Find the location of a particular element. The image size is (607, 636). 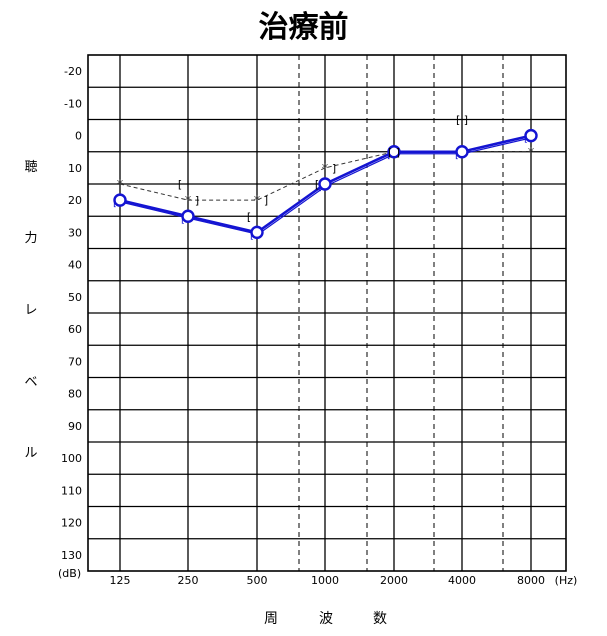

x-tick-label: 4000 is located at coordinates (462, 580).